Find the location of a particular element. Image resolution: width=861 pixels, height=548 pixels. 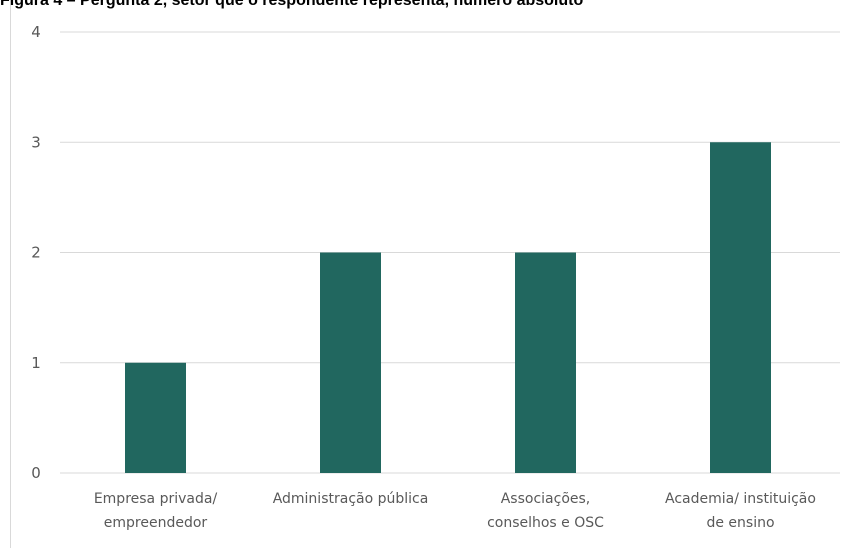

x-category-label-line: Associações, is located at coordinates (546, 499).